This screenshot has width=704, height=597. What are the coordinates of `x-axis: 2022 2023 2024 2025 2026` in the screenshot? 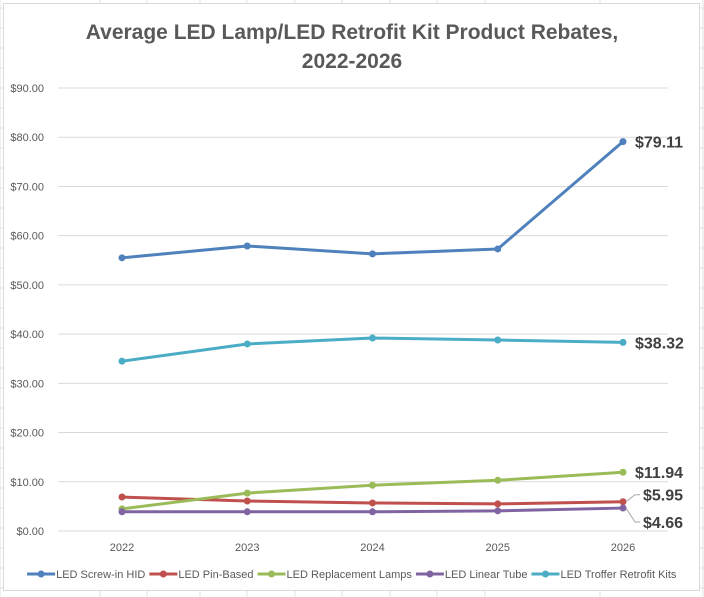 It's located at (372, 548).